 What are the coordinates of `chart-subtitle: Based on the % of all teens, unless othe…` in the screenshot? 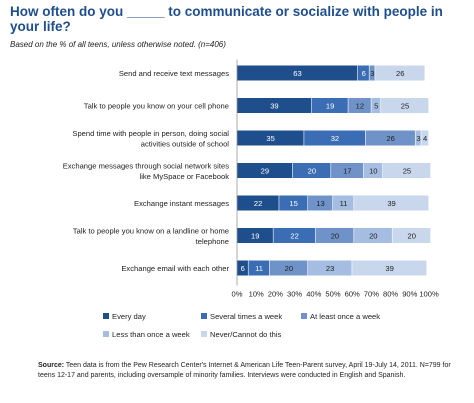 It's located at (118, 44).